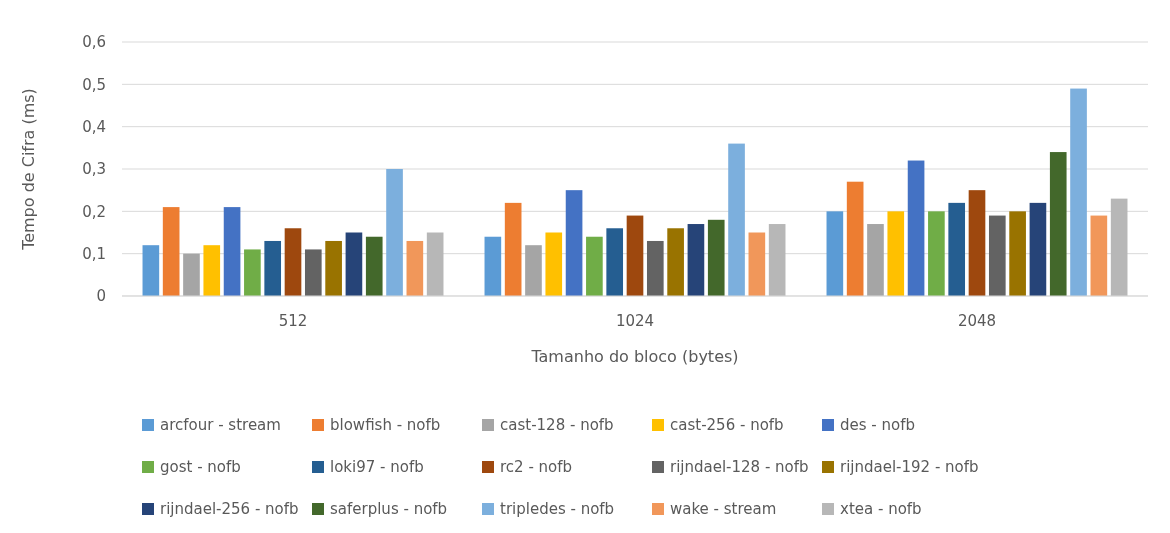 The height and width of the screenshot is (533, 1170). I want to click on legend-label: gost - nofb, so click(200, 467).